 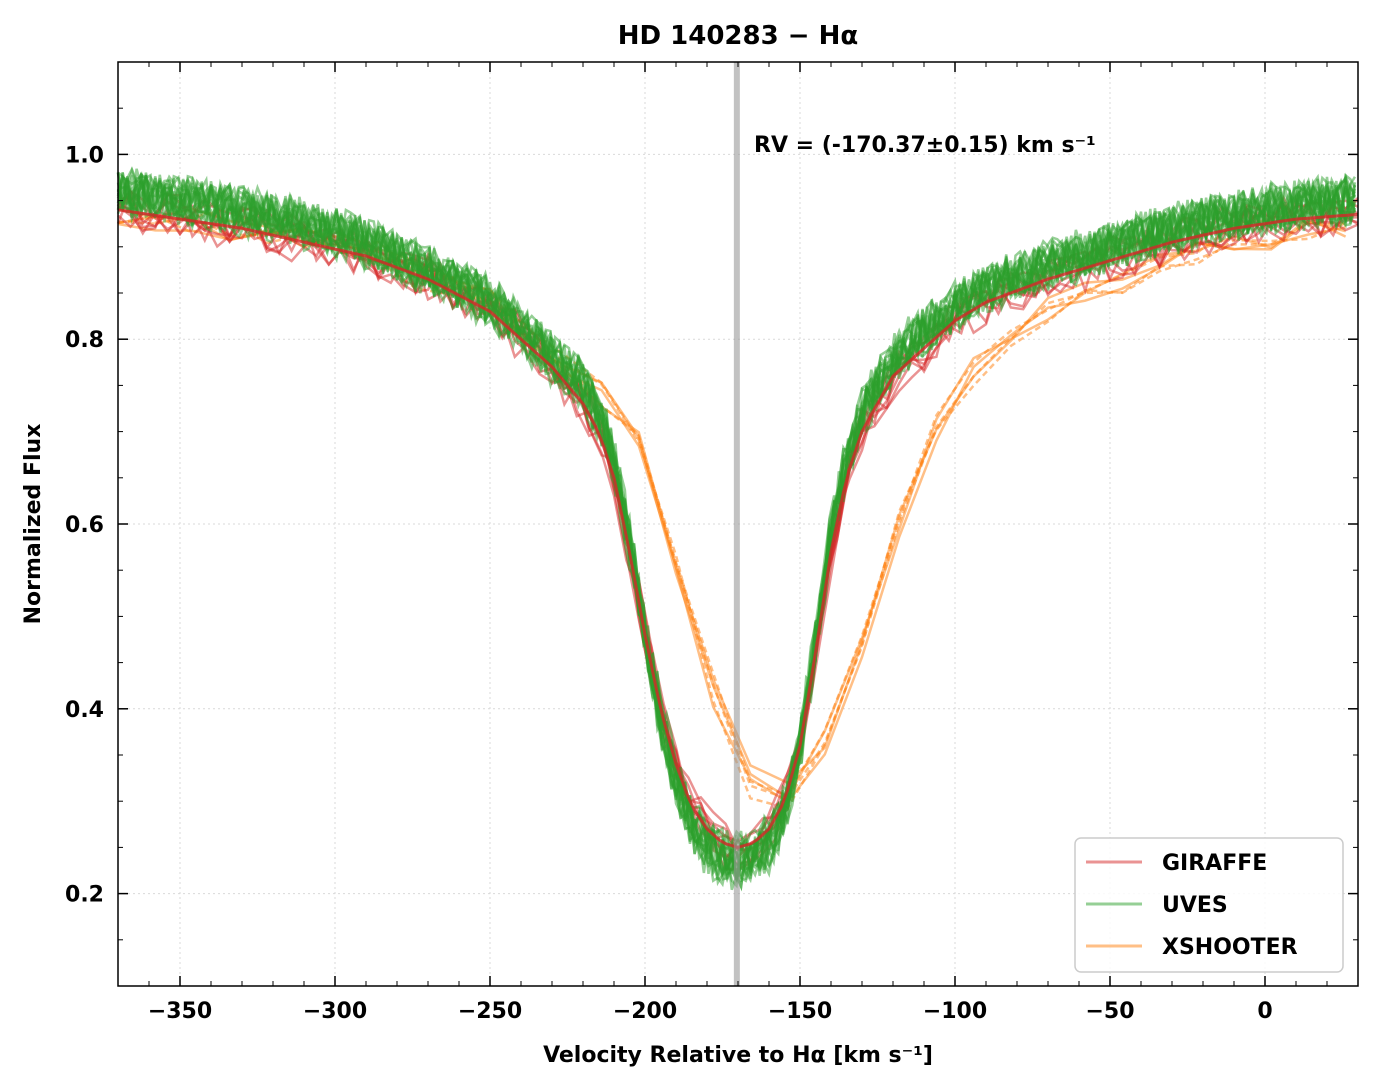 I want to click on y-tick-label: 1.0, so click(x=84, y=155).